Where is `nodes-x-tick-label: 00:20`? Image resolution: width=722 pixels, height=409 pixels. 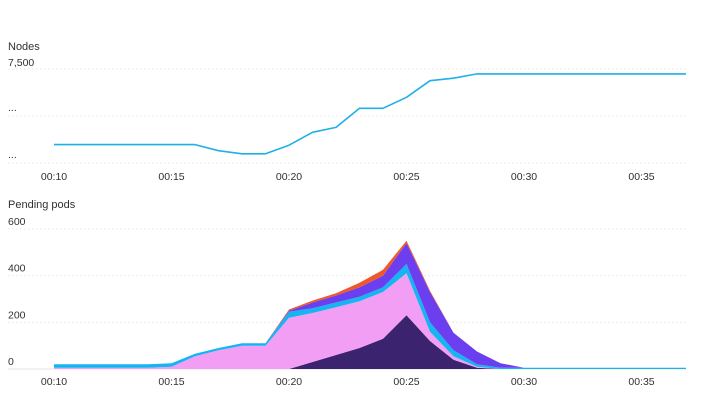 nodes-x-tick-label: 00:20 is located at coordinates (289, 177).